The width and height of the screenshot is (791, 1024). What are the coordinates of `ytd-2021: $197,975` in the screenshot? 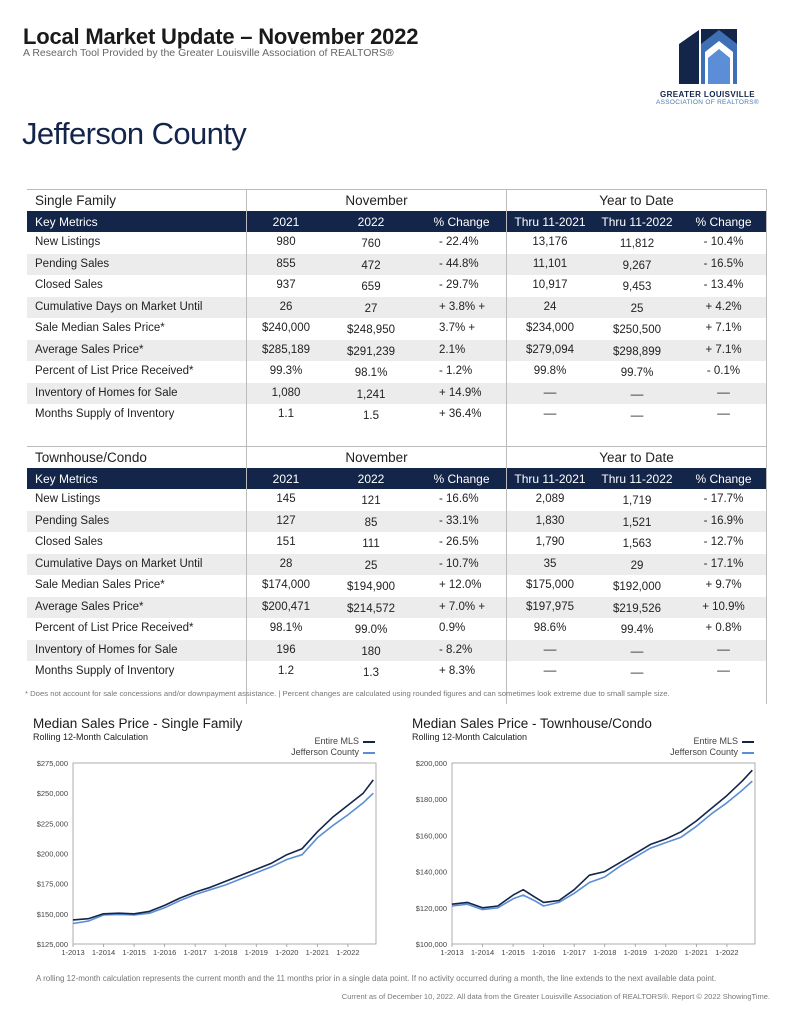 It's located at (550, 606).